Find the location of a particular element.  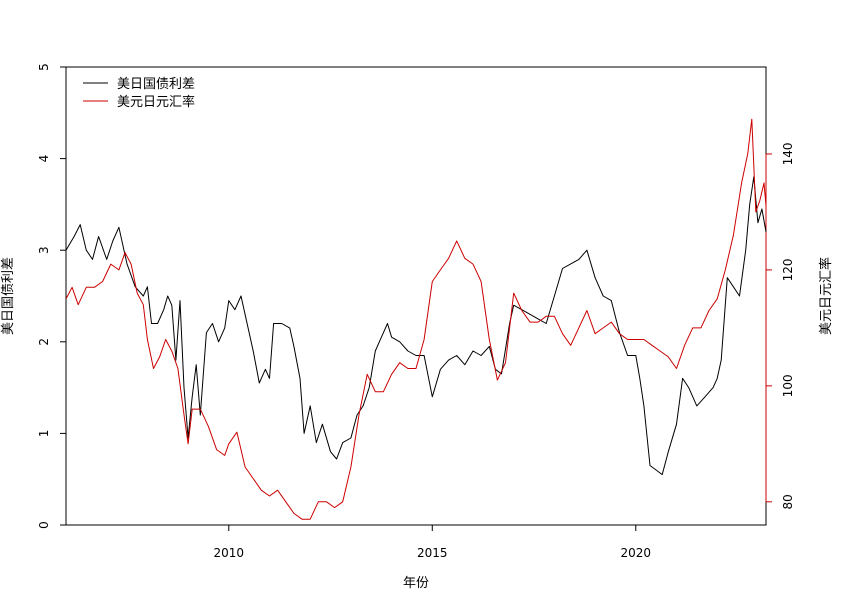

y-right-tick-label-2: 120 is located at coordinates (788, 269).